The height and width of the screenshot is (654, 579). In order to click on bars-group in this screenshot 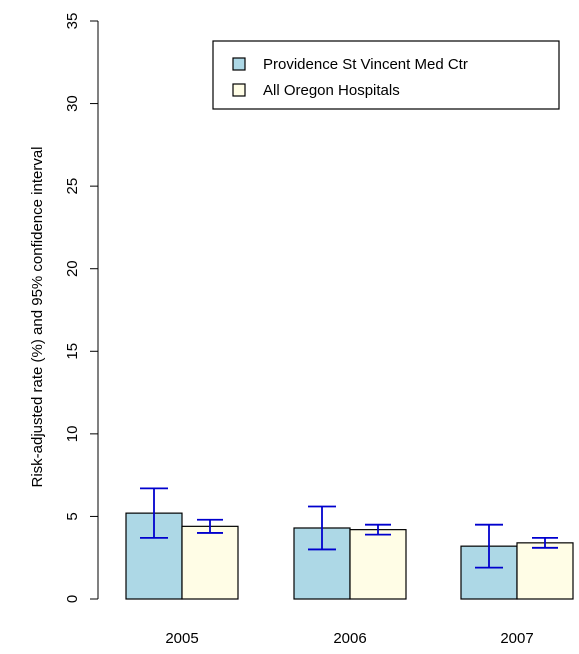, I will do `click(349, 556)`.